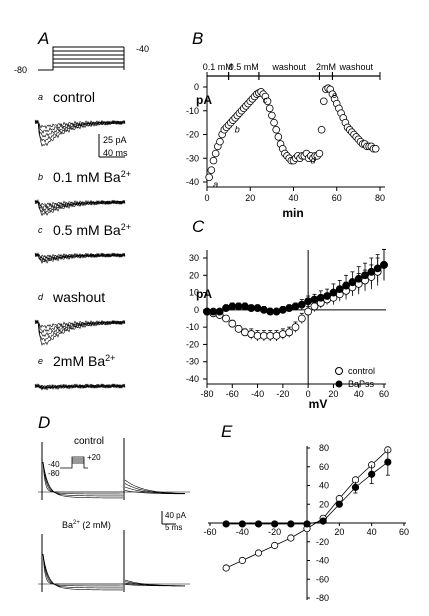 This screenshot has height=616, width=429. I want to click on b-xtick-label: 0, so click(206, 198).